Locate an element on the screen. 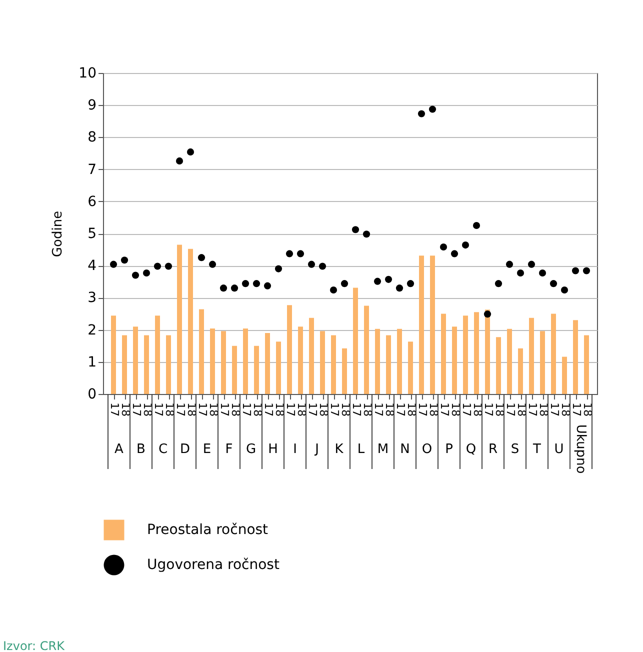 The height and width of the screenshot is (652, 643). text: Izvor: CRK is located at coordinates (34, 645).